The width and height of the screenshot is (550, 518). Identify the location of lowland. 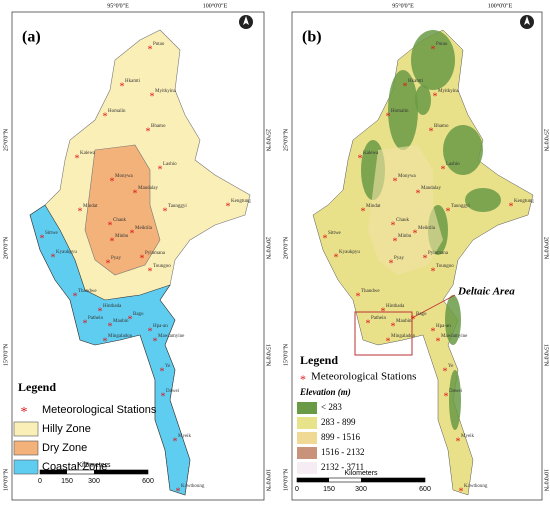
(405, 210).